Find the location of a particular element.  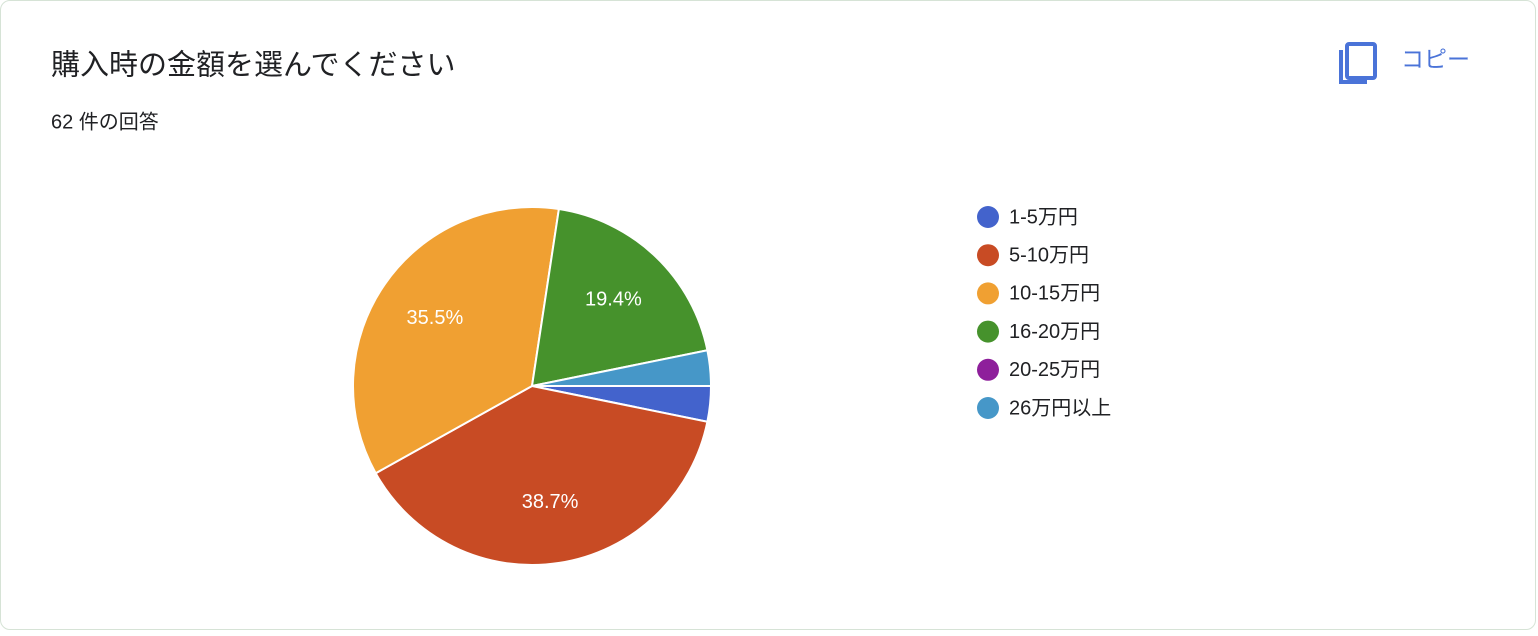

data-label: 35.5% is located at coordinates (435, 318).